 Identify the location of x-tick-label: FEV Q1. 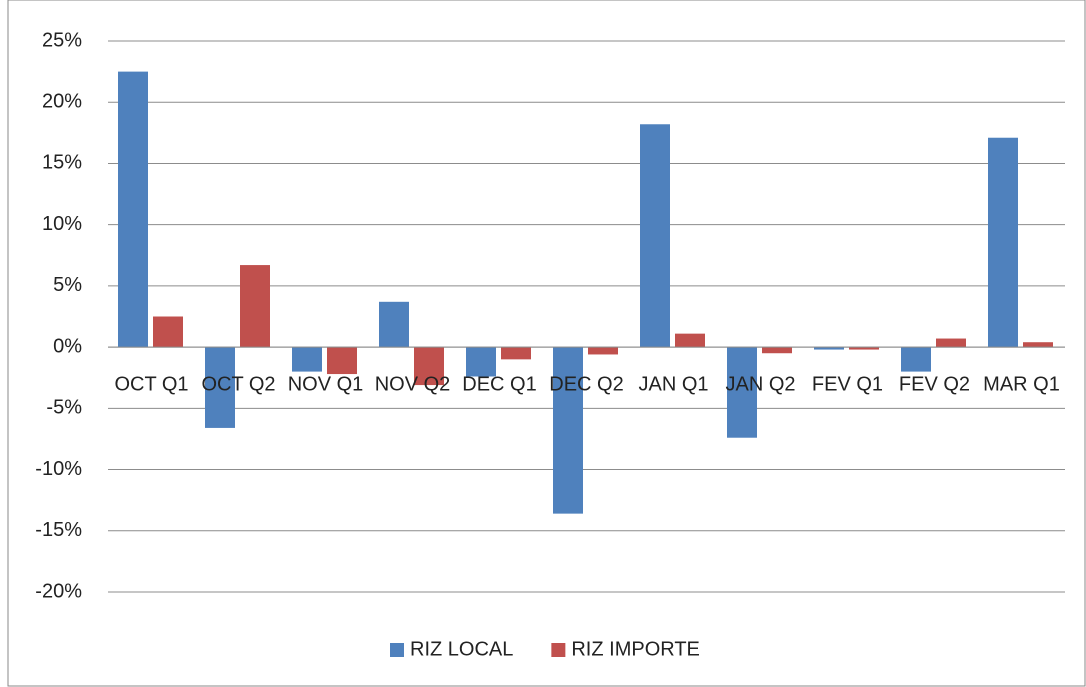
(847, 384).